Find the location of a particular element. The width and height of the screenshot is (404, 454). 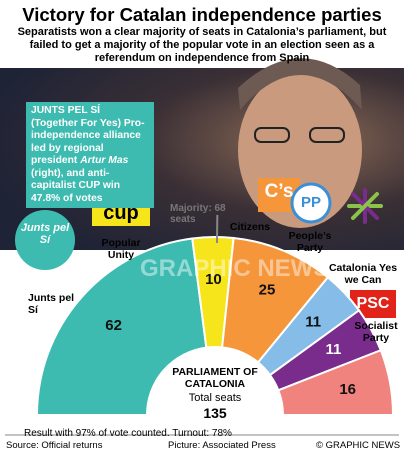

seat-segment is located at coordinates (336, 382).